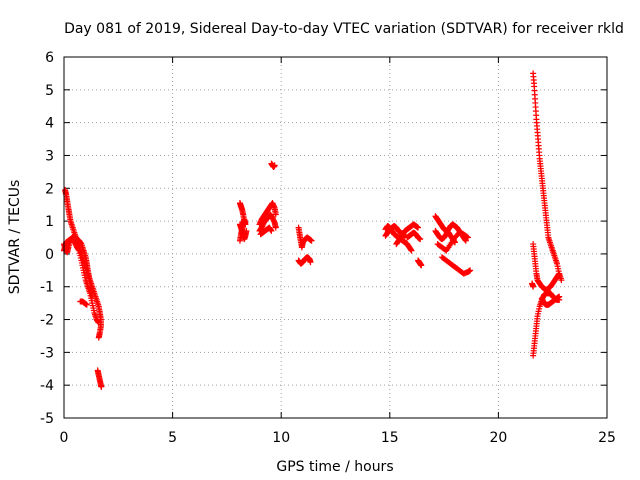 The height and width of the screenshot is (480, 640). What do you see at coordinates (49, 255) in the screenshot?
I see `y-tick-label: 0` at bounding box center [49, 255].